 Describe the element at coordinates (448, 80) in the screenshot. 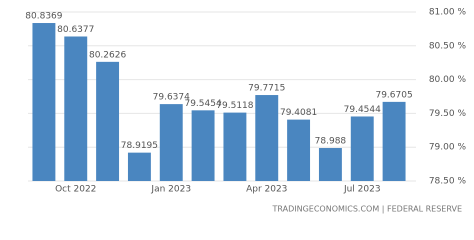

I see `y-tick-label: 80.00 %` at that location.